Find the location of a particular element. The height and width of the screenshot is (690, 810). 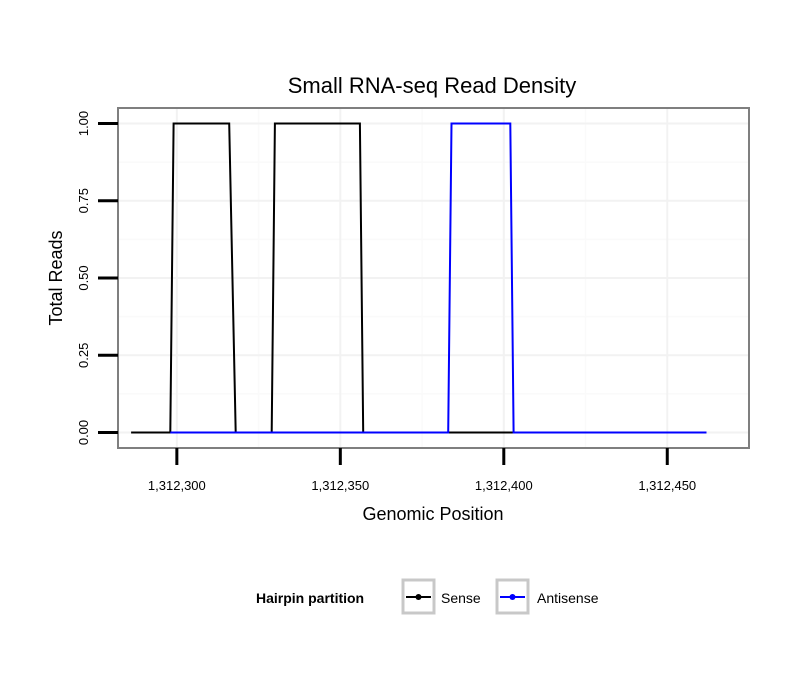

legend-label-sense: Sense is located at coordinates (461, 598).